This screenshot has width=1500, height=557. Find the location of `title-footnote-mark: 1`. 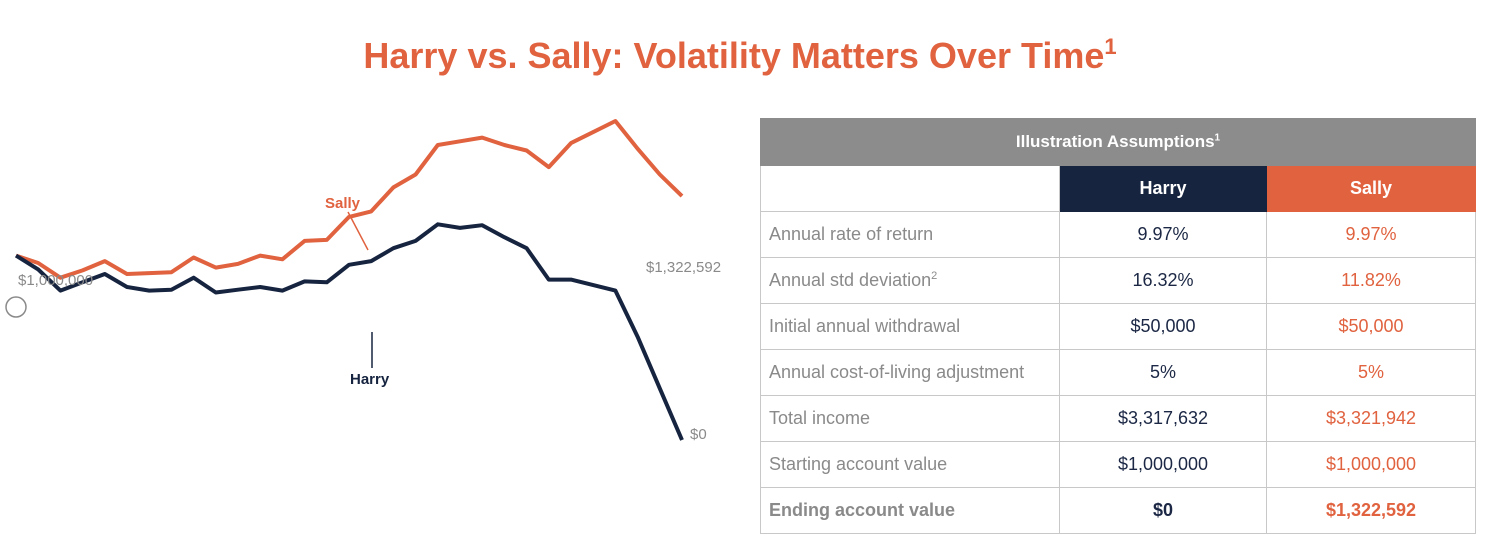

title-footnote-mark: 1 is located at coordinates (1110, 46).